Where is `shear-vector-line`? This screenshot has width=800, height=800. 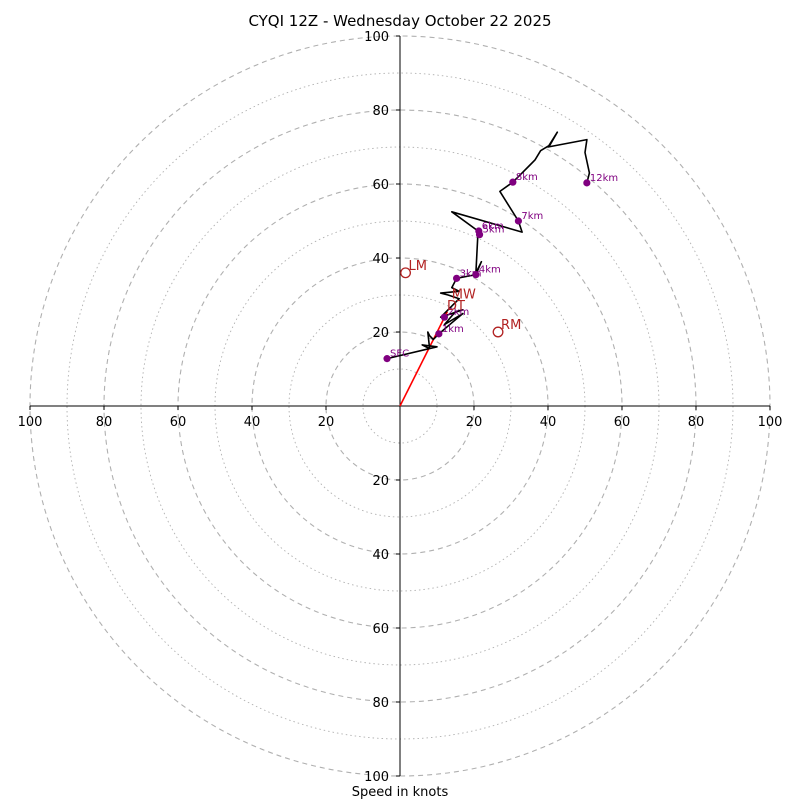 shear-vector-line is located at coordinates (424, 359).